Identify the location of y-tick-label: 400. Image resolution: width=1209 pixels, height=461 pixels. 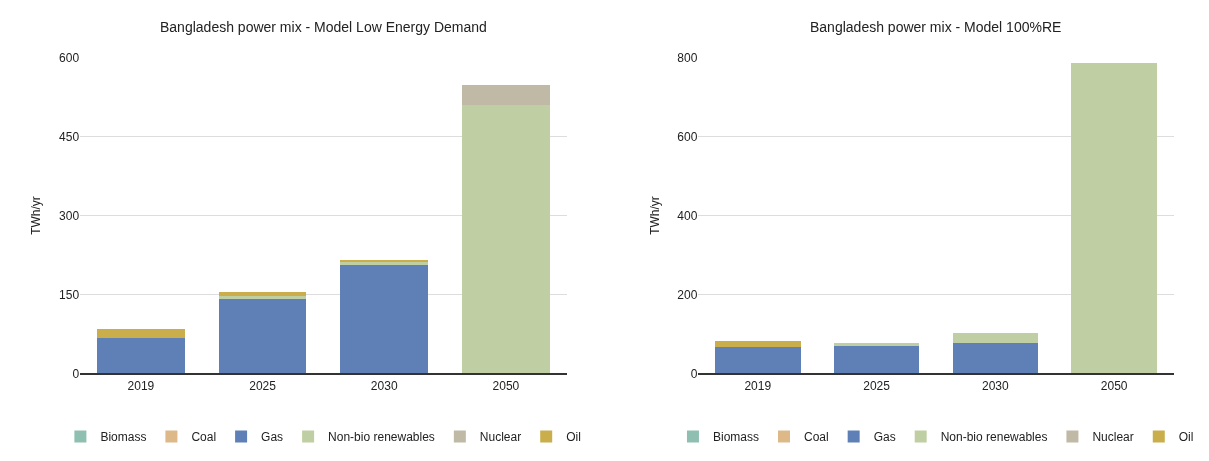
(687, 215).